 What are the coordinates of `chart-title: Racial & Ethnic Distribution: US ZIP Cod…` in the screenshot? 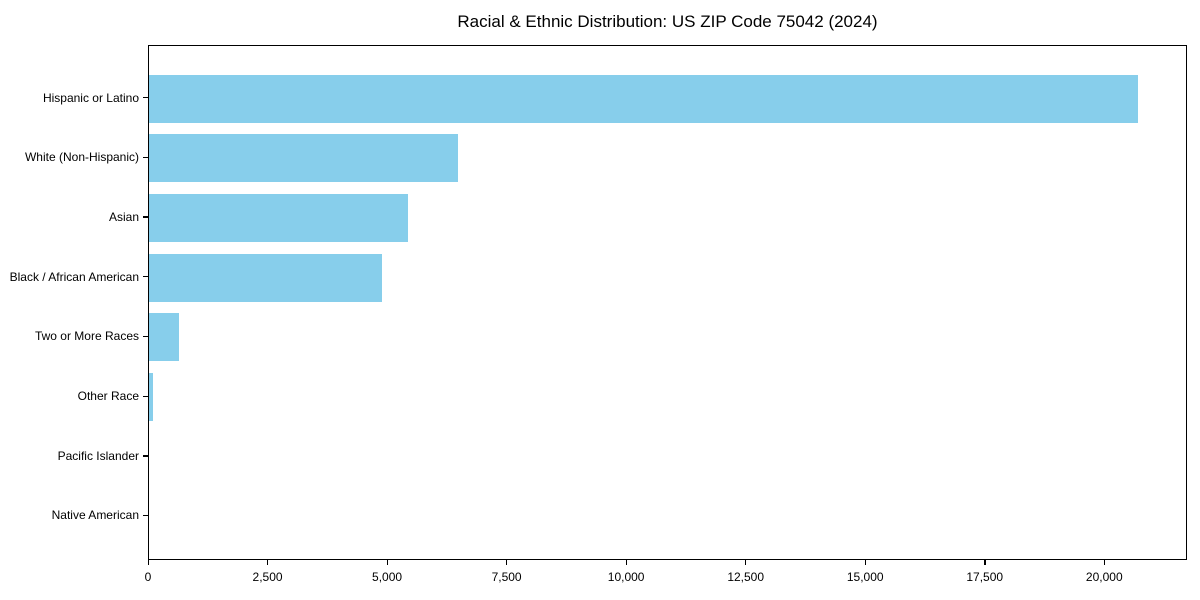 It's located at (667, 21).